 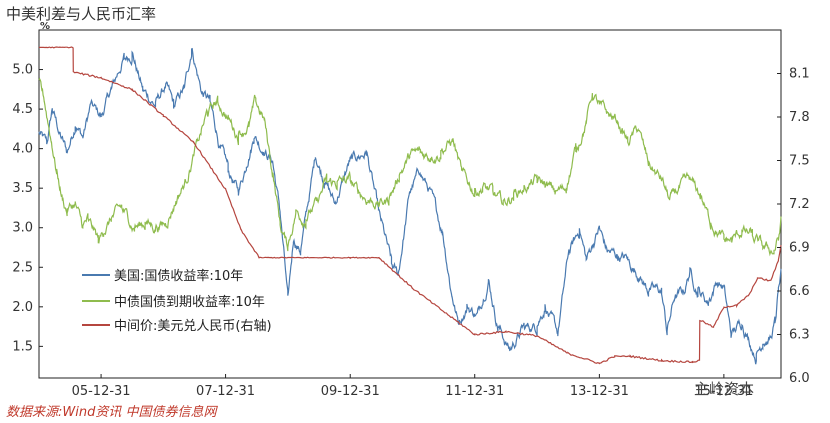 What do you see at coordinates (799, 335) in the screenshot?
I see `right-axis-tick-label: 6.3` at bounding box center [799, 335].